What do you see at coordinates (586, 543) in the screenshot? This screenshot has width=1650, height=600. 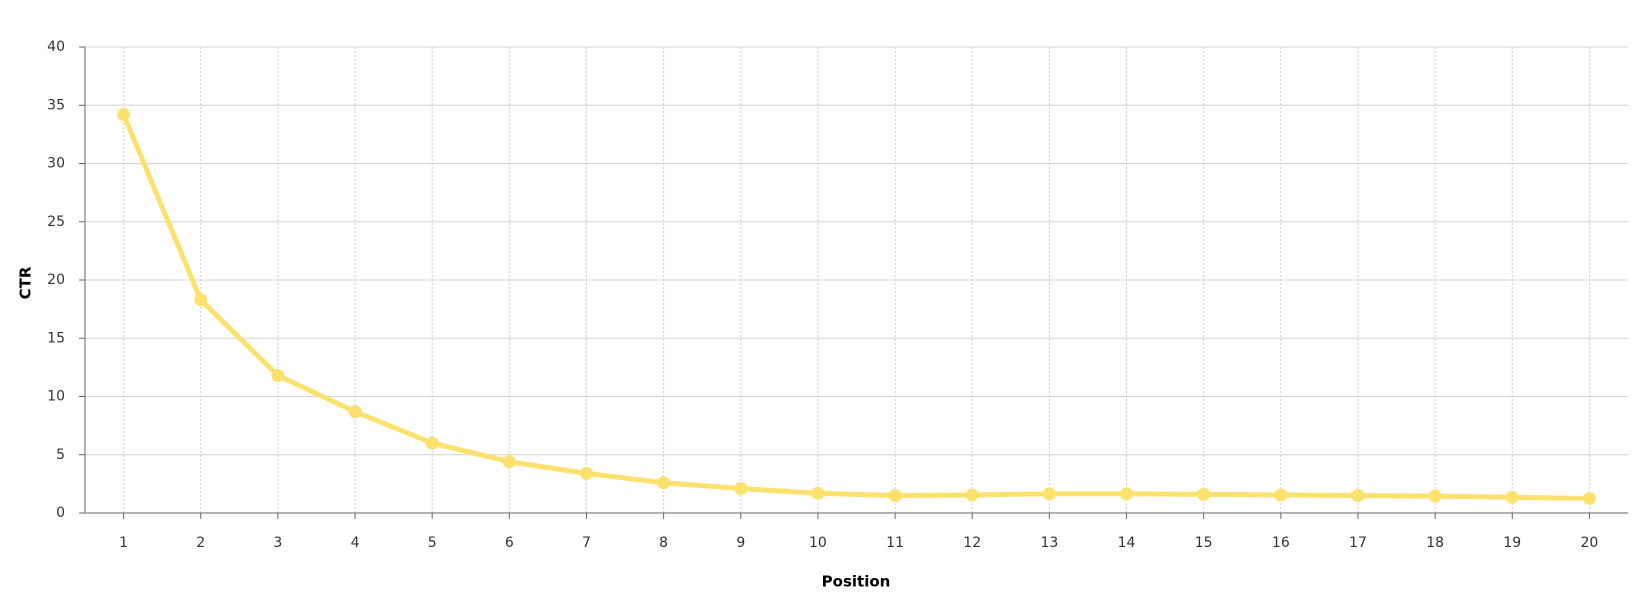 I see `x-tick-label: 7` at bounding box center [586, 543].